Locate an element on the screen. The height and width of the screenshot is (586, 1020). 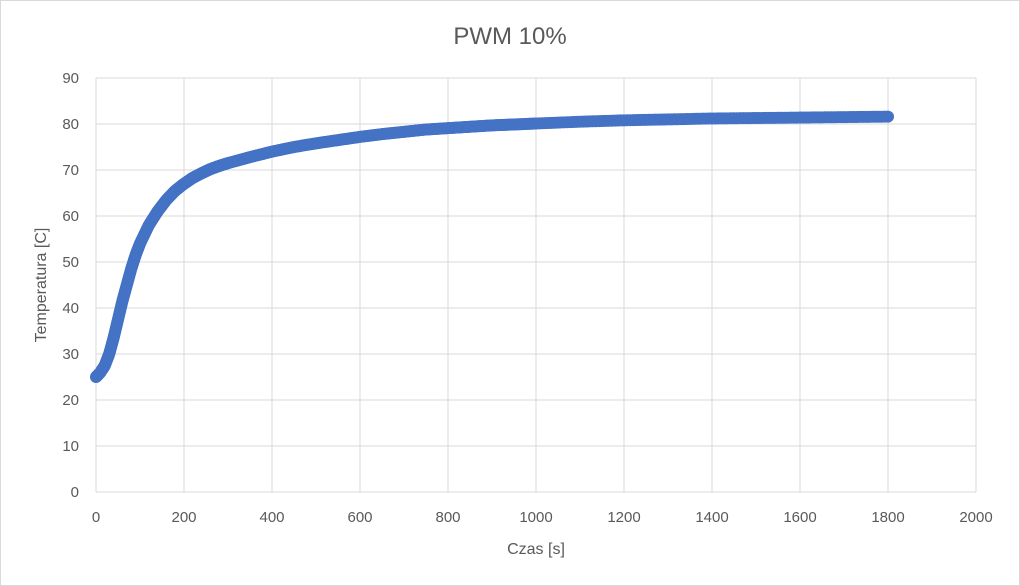
y-tick-label: 0 is located at coordinates (75, 492).